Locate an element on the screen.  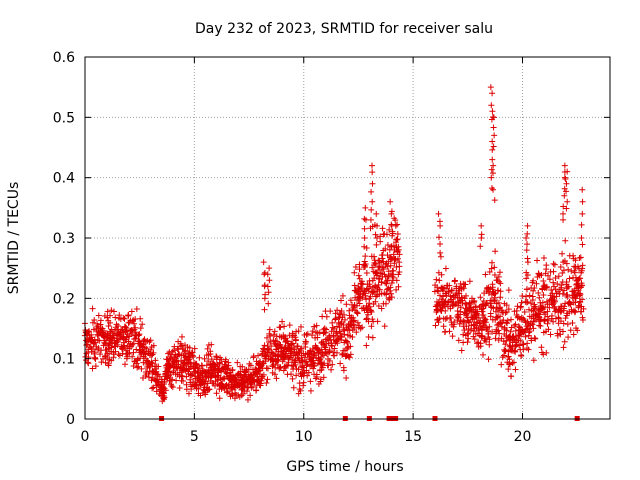
x-tick-label: 15 is located at coordinates (413, 437).